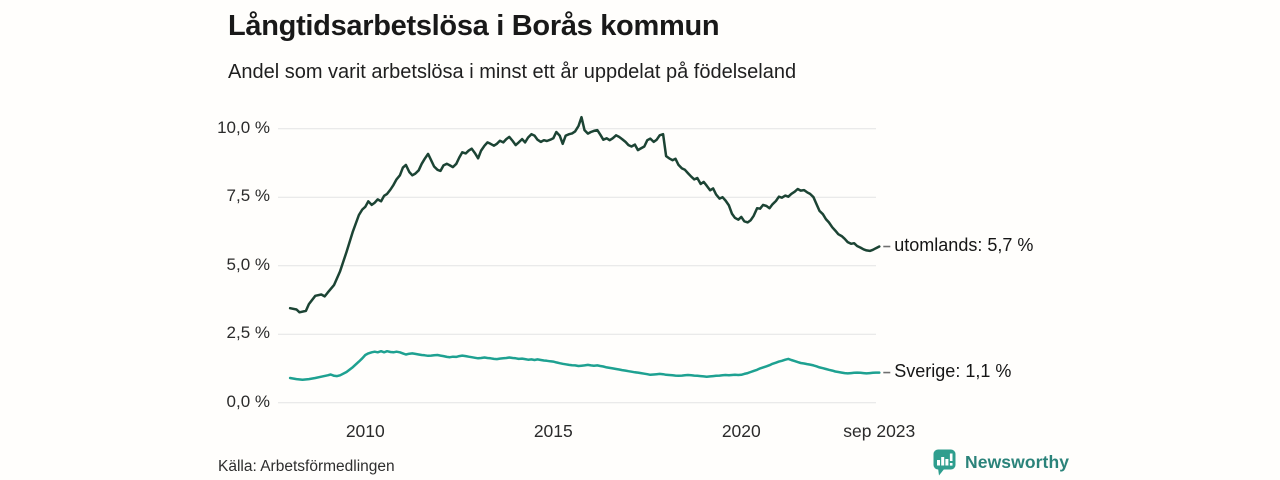  Describe the element at coordinates (248, 196) in the screenshot. I see `y-axis-tick-label: 7,5 %` at that location.